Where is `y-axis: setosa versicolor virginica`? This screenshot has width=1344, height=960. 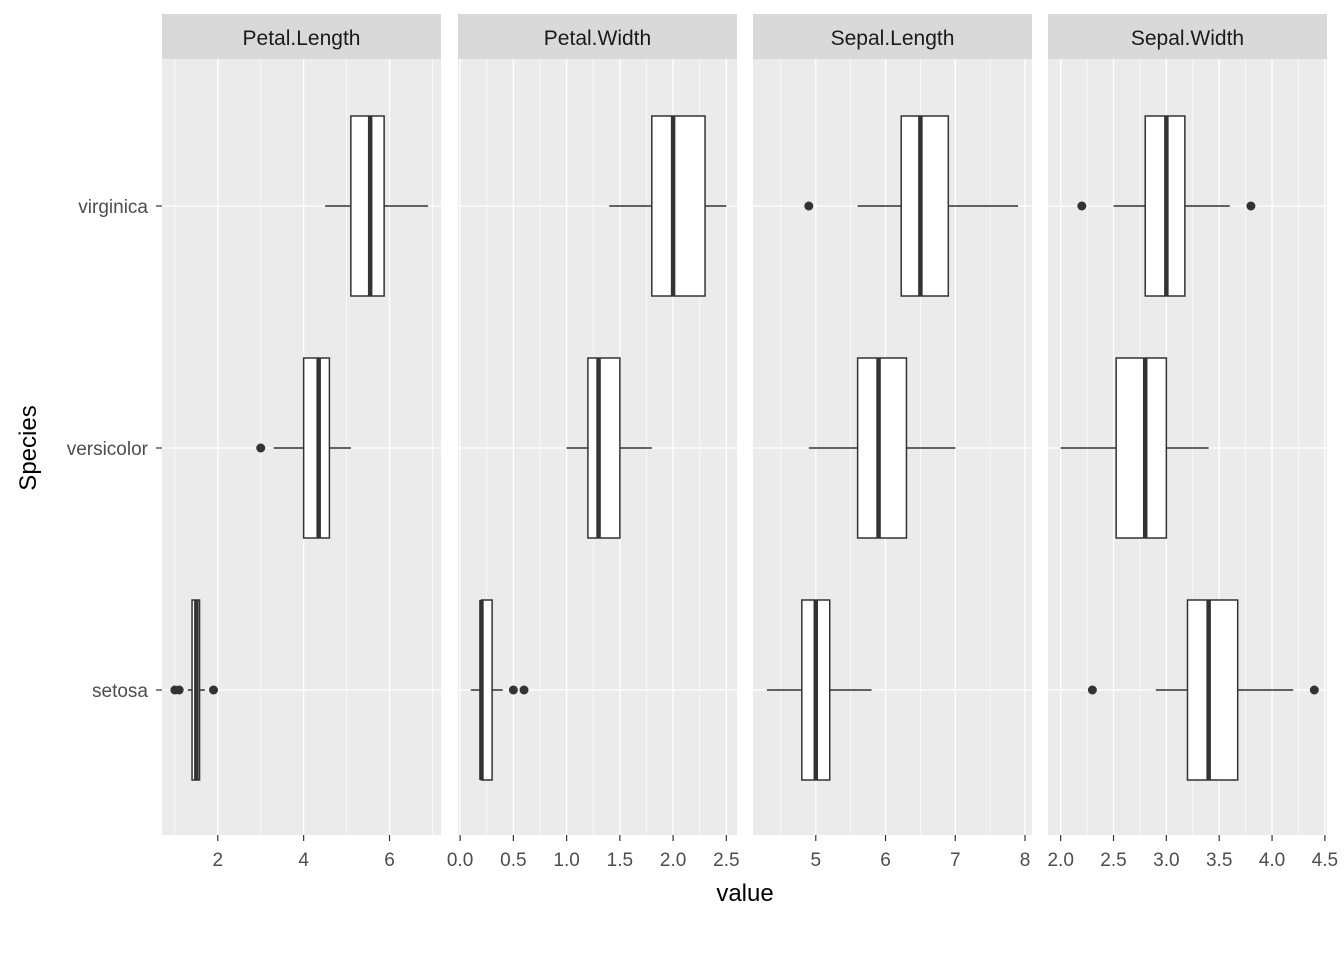 y-axis: setosa versicolor virginica is located at coordinates (114, 449).